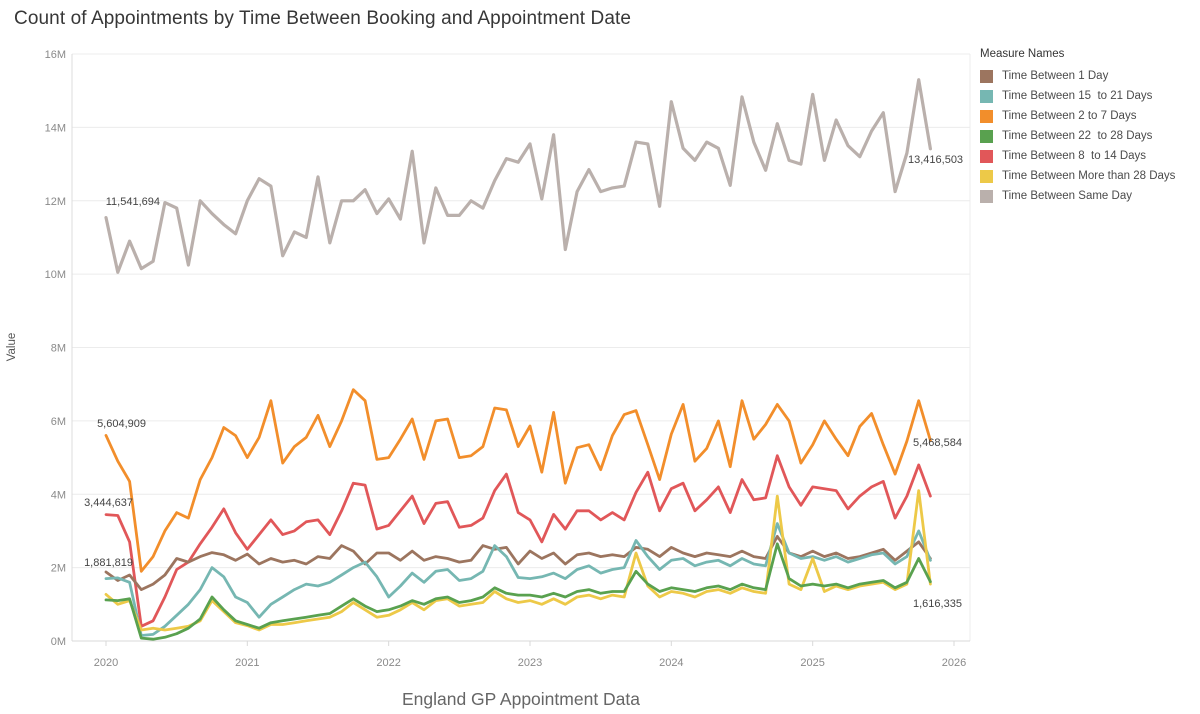 The image size is (1200, 714). I want to click on legend-item: Time Between Same Day, so click(1089, 196).